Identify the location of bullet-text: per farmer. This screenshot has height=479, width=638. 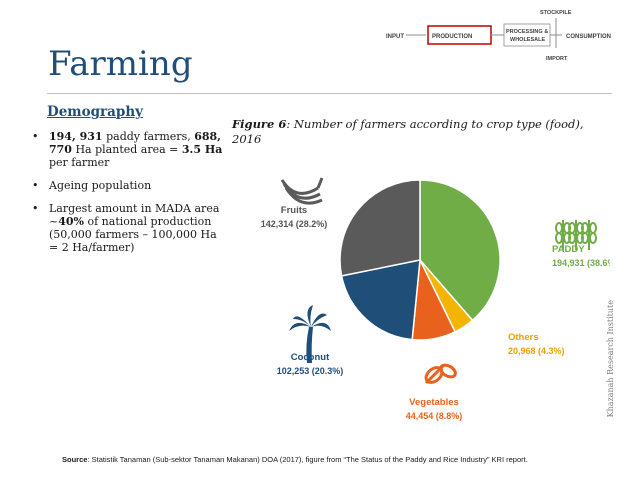
(79, 162).